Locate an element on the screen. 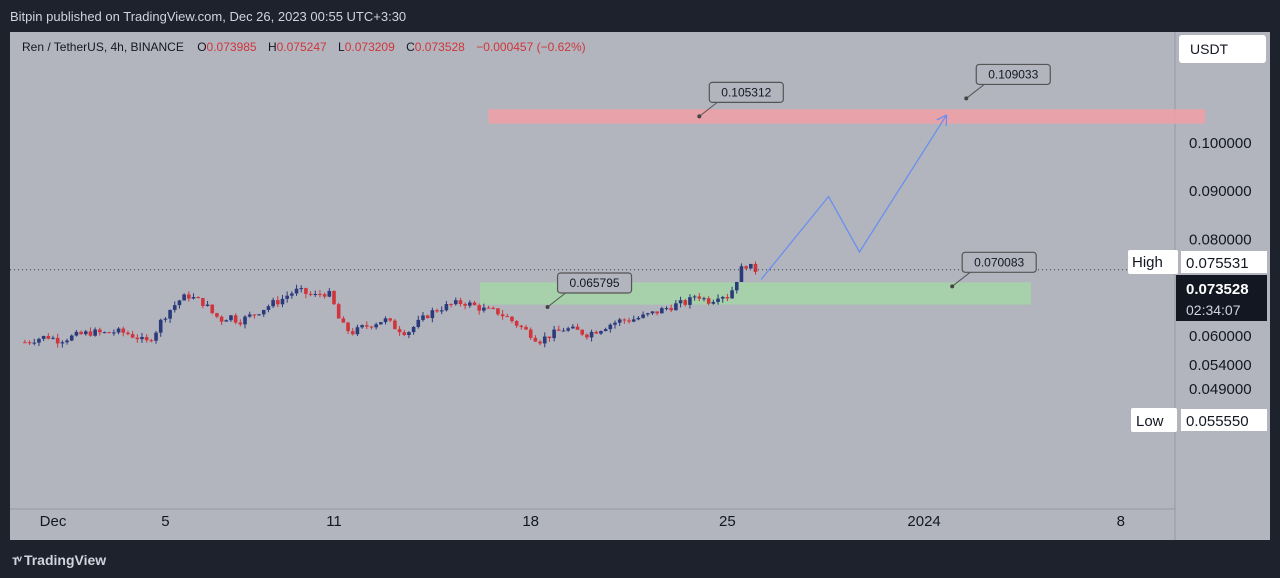 The width and height of the screenshot is (1280, 578). close-value: 0.073528 is located at coordinates (440, 47).